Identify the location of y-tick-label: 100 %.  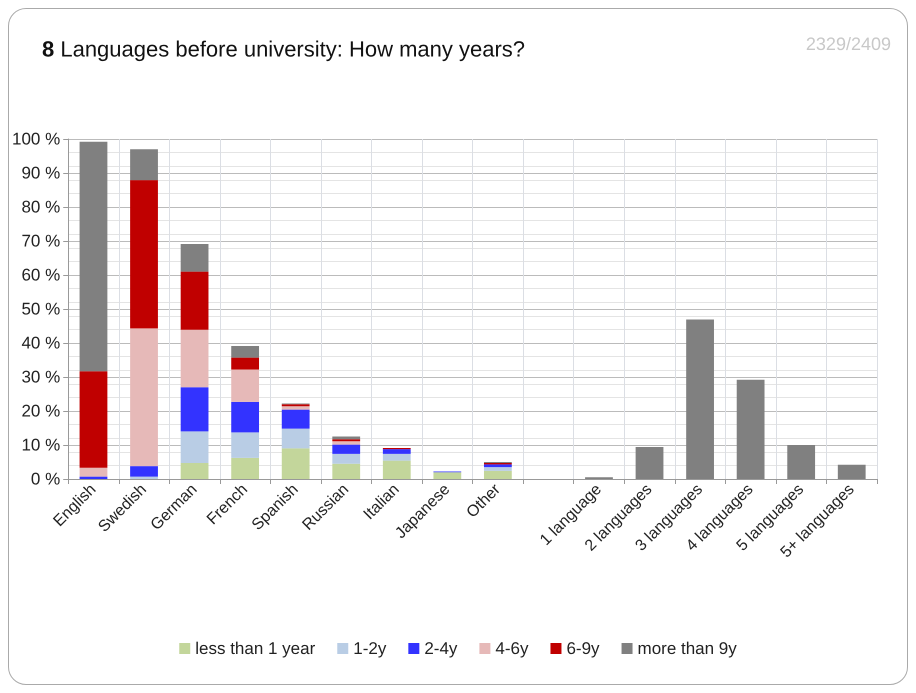
(36, 139).